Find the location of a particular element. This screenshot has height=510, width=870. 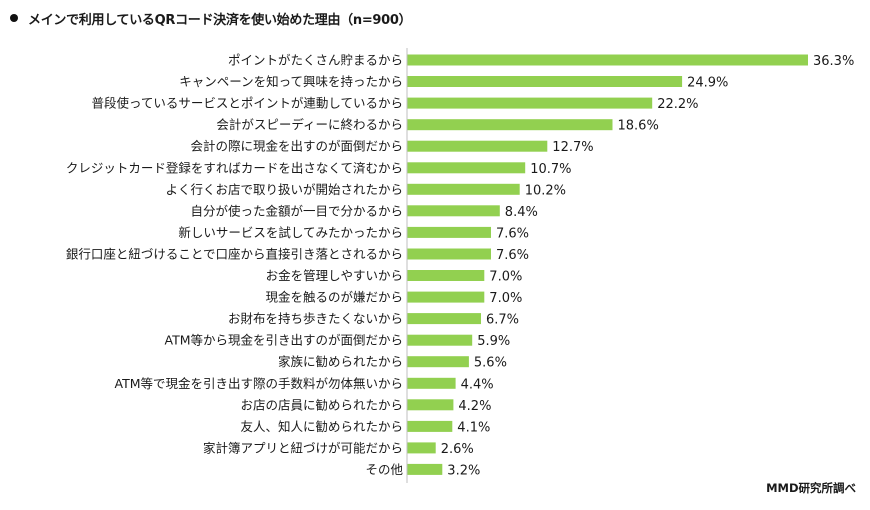

value-label: 5.9% is located at coordinates (493, 341).